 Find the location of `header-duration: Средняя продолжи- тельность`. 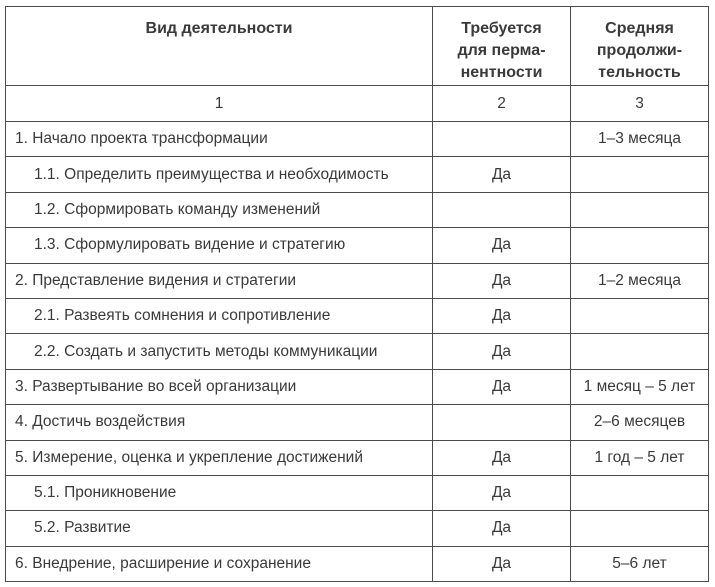

header-duration: Средняя продолжи- тельность is located at coordinates (639, 46).